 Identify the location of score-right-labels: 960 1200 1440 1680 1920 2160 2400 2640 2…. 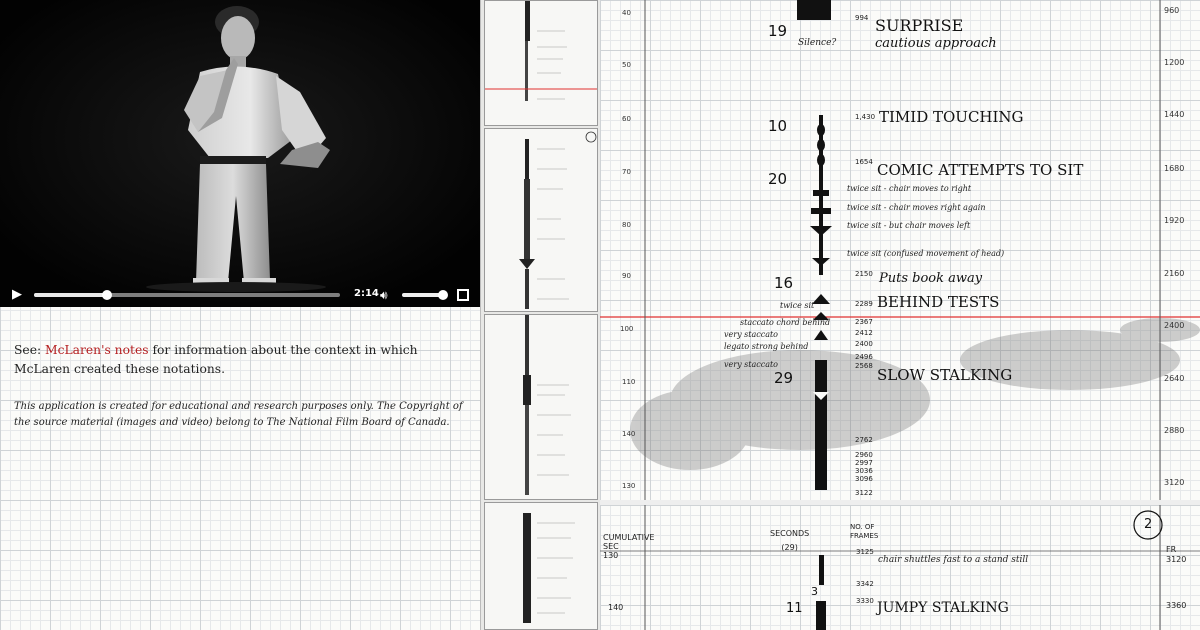
(1181, 250).